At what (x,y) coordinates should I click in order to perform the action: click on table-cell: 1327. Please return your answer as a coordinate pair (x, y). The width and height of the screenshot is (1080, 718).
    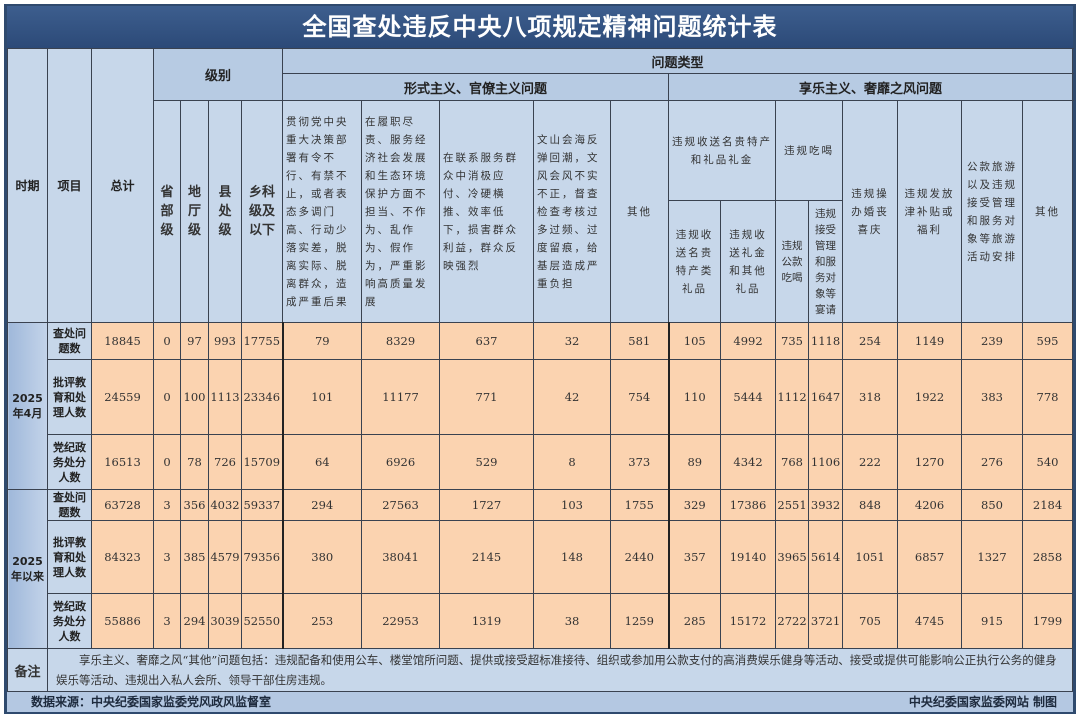
    Looking at the image, I should click on (992, 557).